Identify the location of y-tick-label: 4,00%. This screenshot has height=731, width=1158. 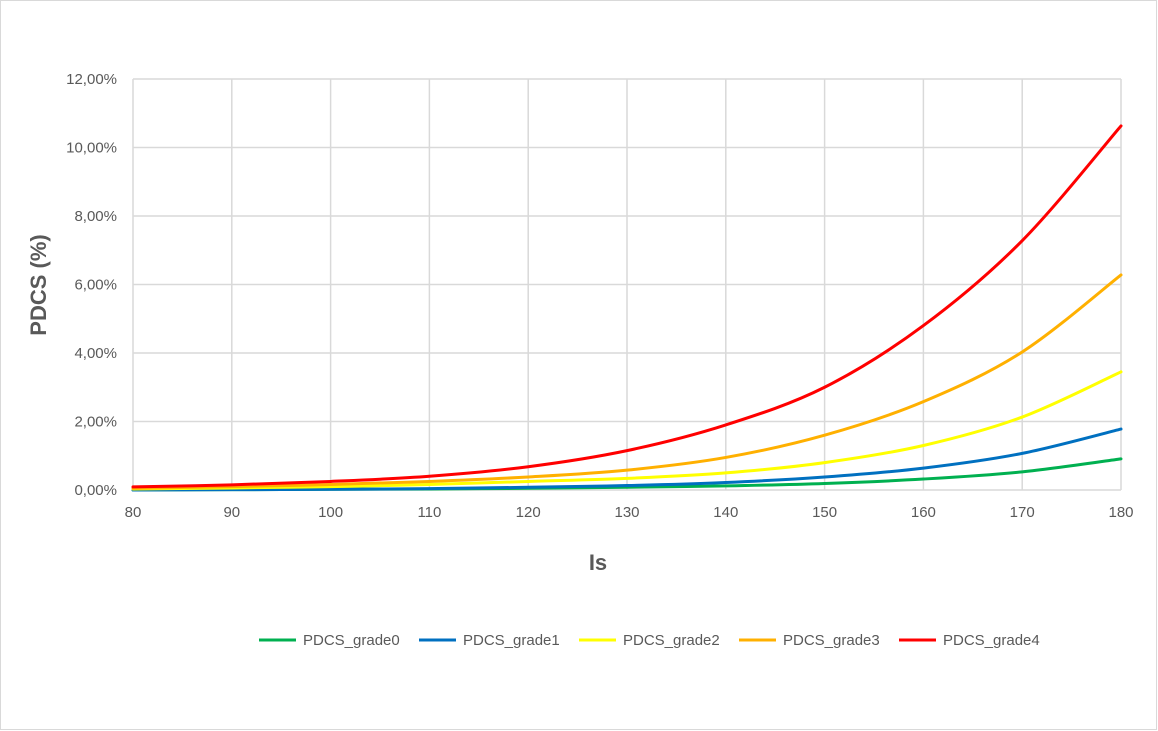
(95, 353).